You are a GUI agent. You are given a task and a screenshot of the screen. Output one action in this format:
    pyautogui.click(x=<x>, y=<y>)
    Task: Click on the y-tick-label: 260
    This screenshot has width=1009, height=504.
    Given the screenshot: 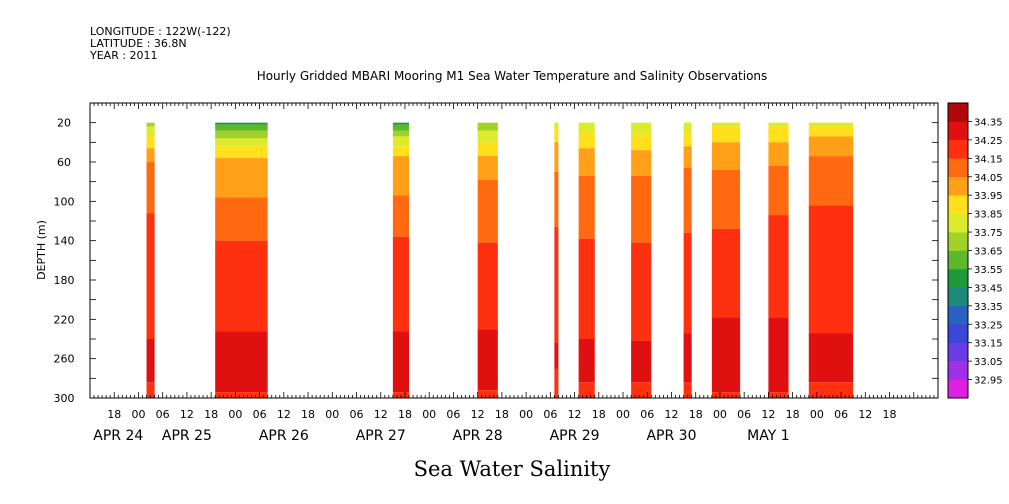 What is the action you would take?
    pyautogui.click(x=64, y=359)
    